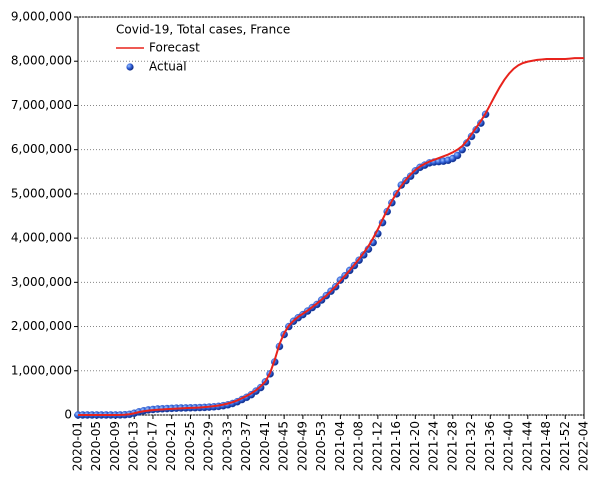 The height and width of the screenshot is (480, 605). Describe the element at coordinates (41, 193) in the screenshot. I see `y-tick-label: 5,000,000` at that location.